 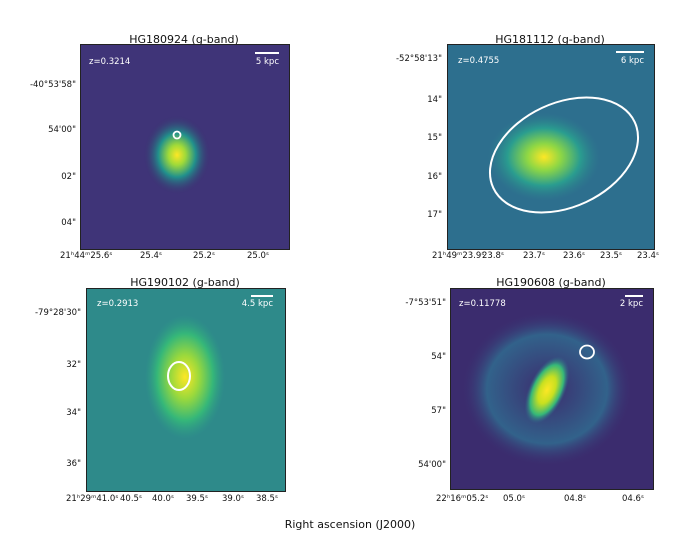 I want to click on ytick: -7°53'51", so click(x=425, y=303).